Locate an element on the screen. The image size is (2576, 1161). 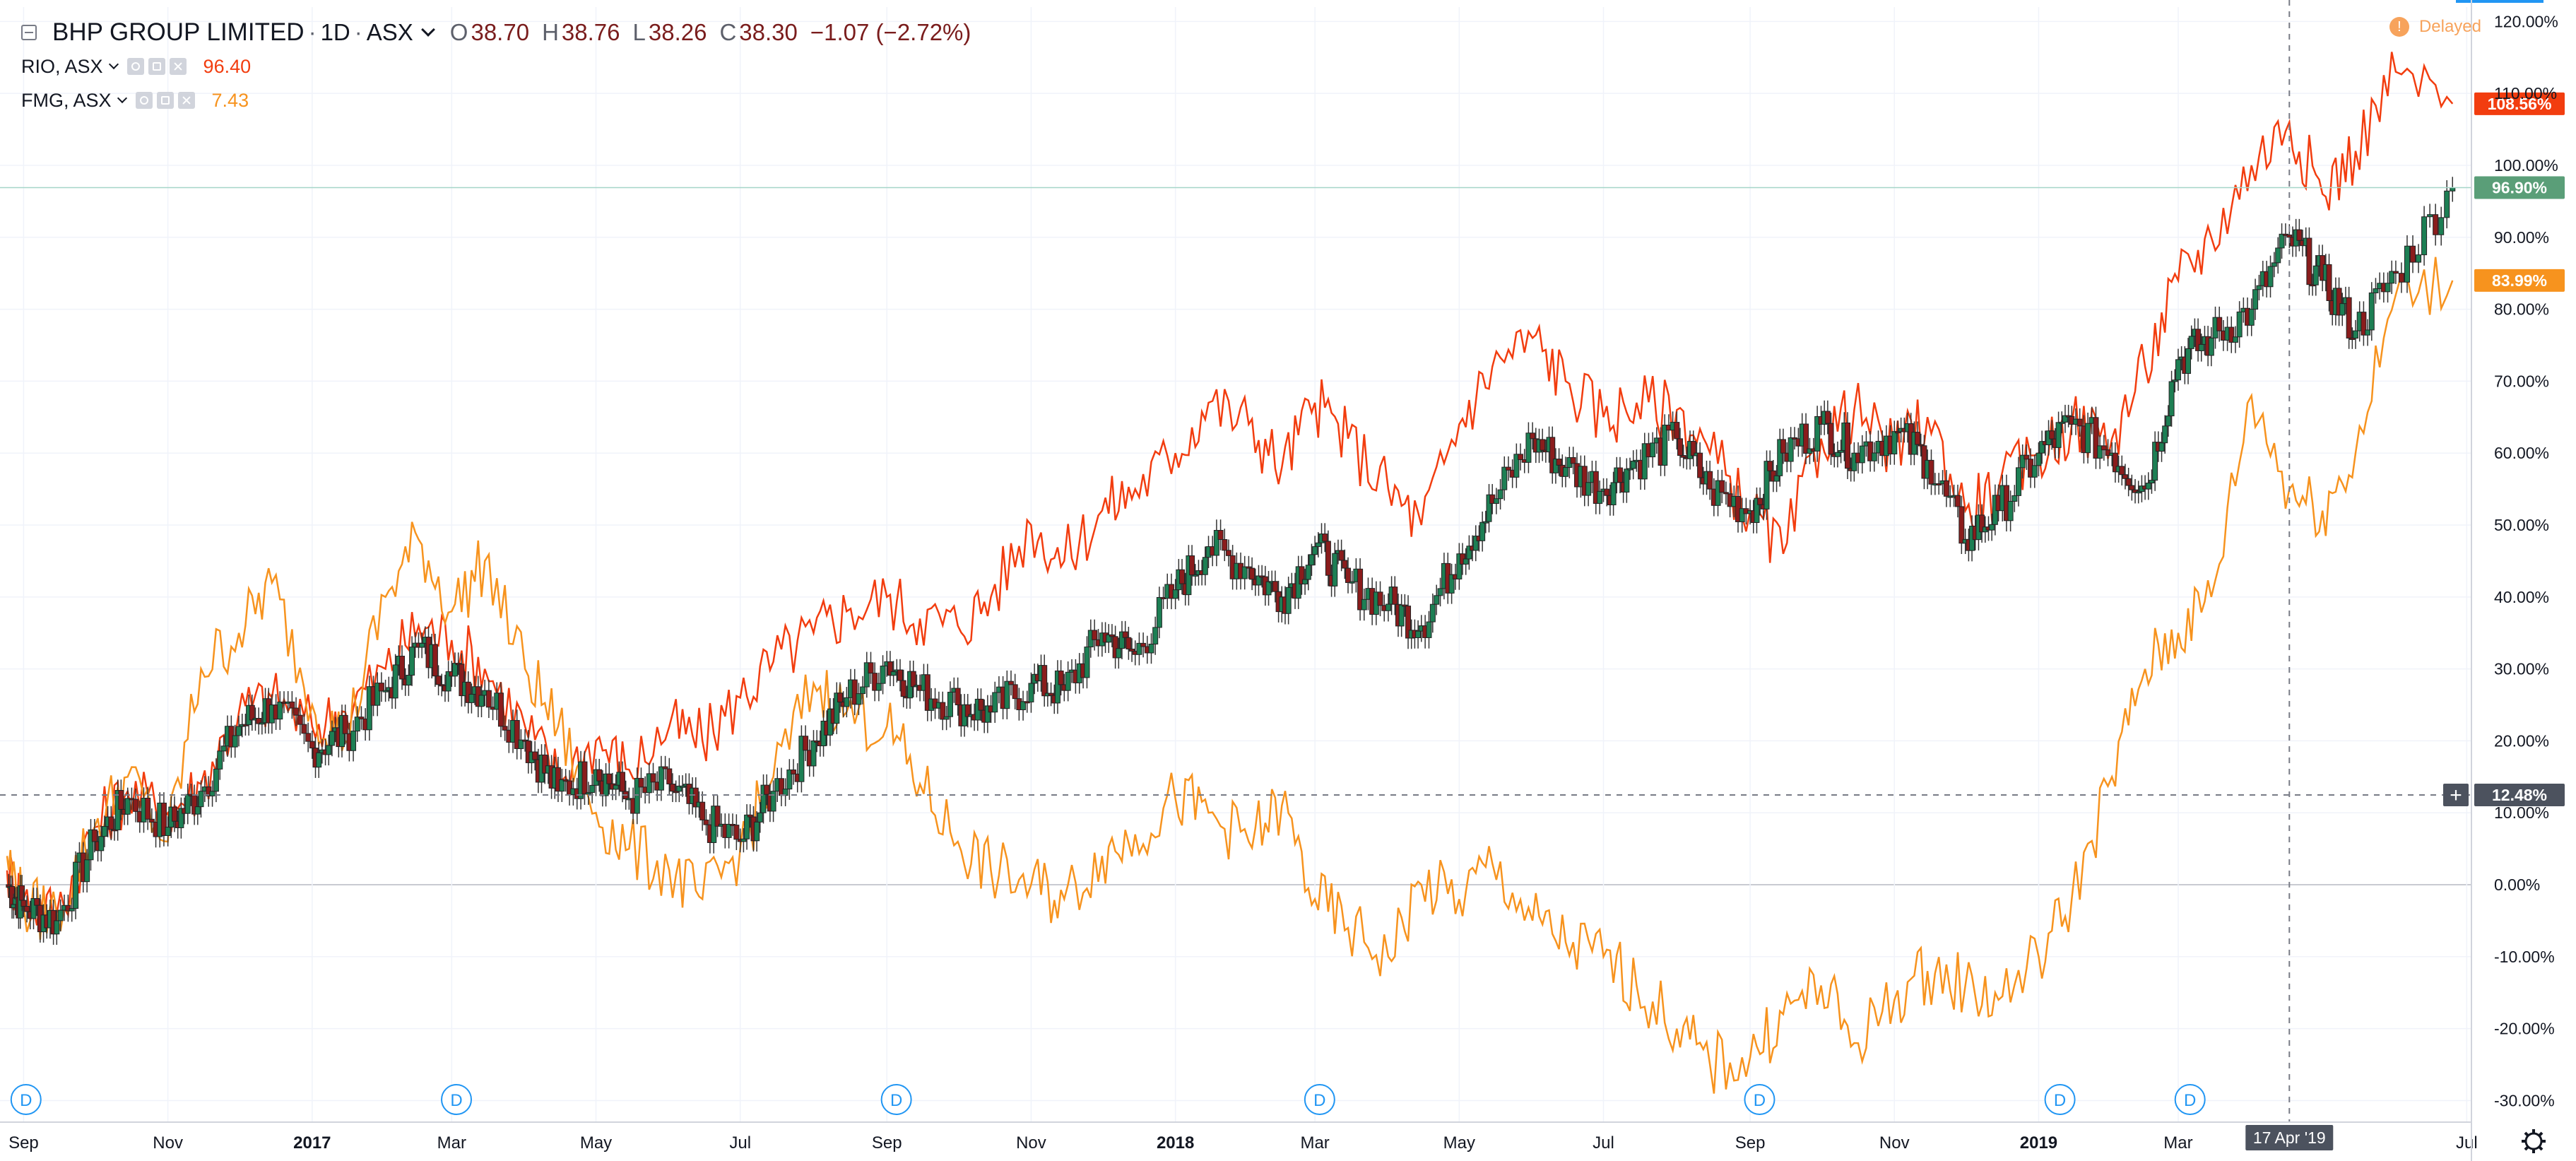
overlay-label: RIO, ASX is located at coordinates (62, 66).